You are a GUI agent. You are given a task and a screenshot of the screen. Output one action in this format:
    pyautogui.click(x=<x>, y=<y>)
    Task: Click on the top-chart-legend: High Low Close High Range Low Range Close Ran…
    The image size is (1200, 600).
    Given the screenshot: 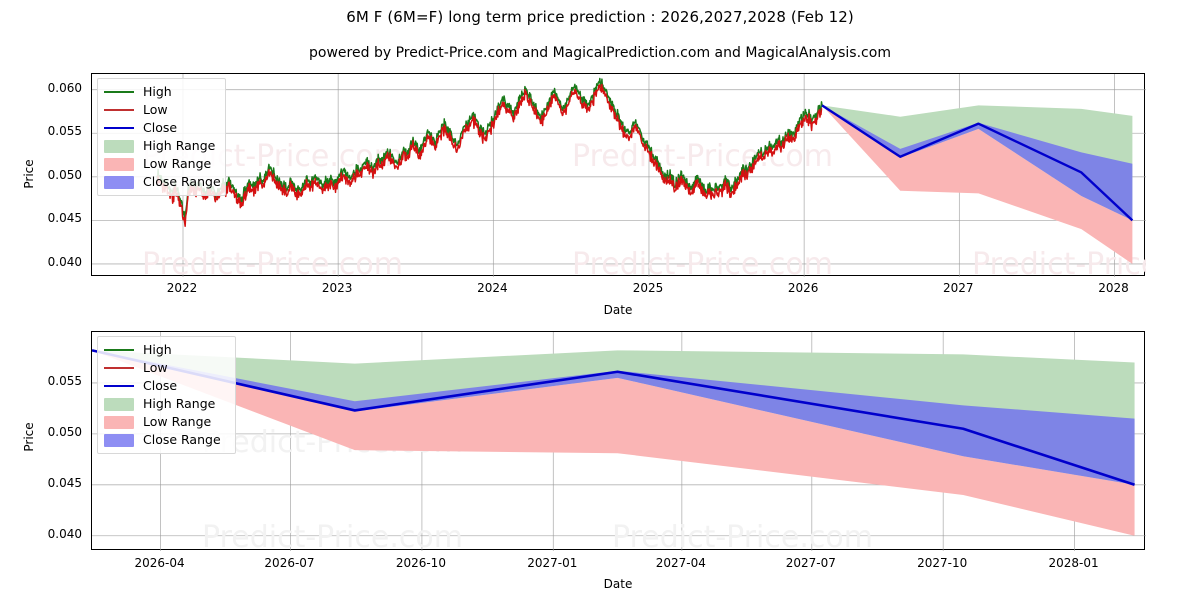 What is the action you would take?
    pyautogui.click(x=161, y=137)
    